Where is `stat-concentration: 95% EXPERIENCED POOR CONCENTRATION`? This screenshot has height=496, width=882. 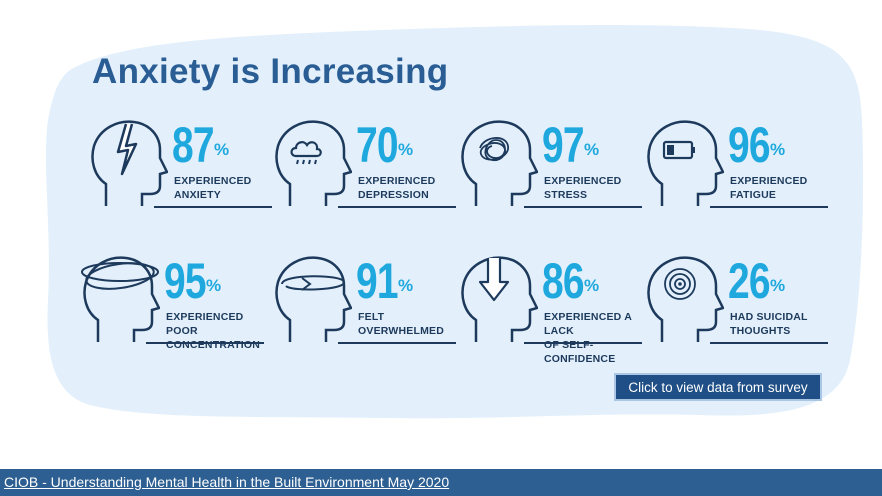 stat-concentration: 95% EXPERIENCED POOR CONCENTRATION is located at coordinates (175, 304).